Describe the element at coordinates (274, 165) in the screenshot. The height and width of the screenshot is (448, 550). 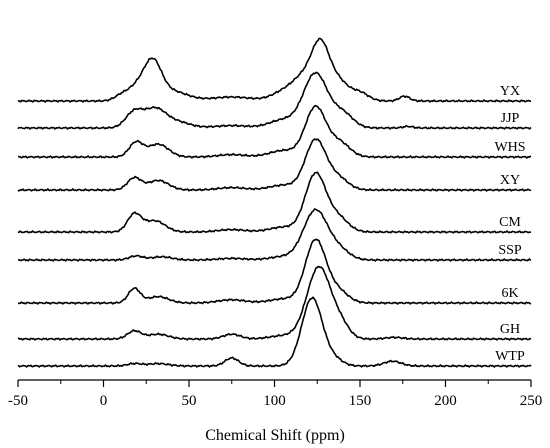
I see `spectrum-line-xy` at that location.